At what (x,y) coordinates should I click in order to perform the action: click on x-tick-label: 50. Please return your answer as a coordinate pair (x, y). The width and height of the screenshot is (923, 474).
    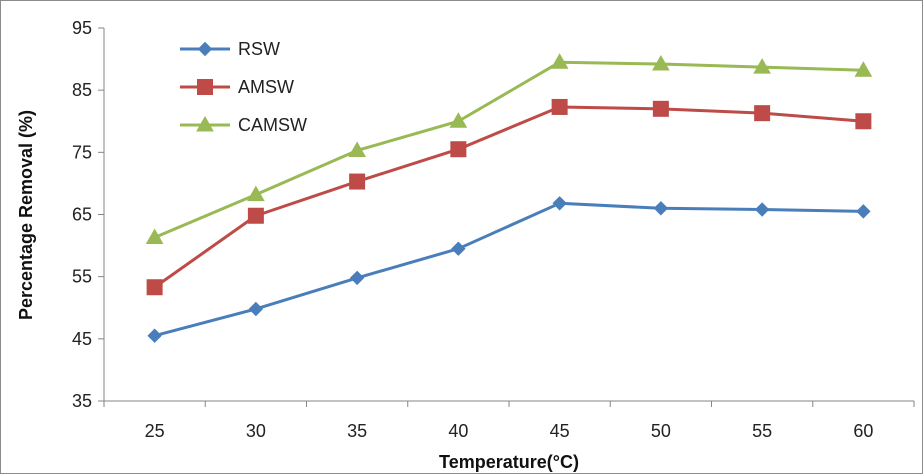
    Looking at the image, I should click on (661, 431).